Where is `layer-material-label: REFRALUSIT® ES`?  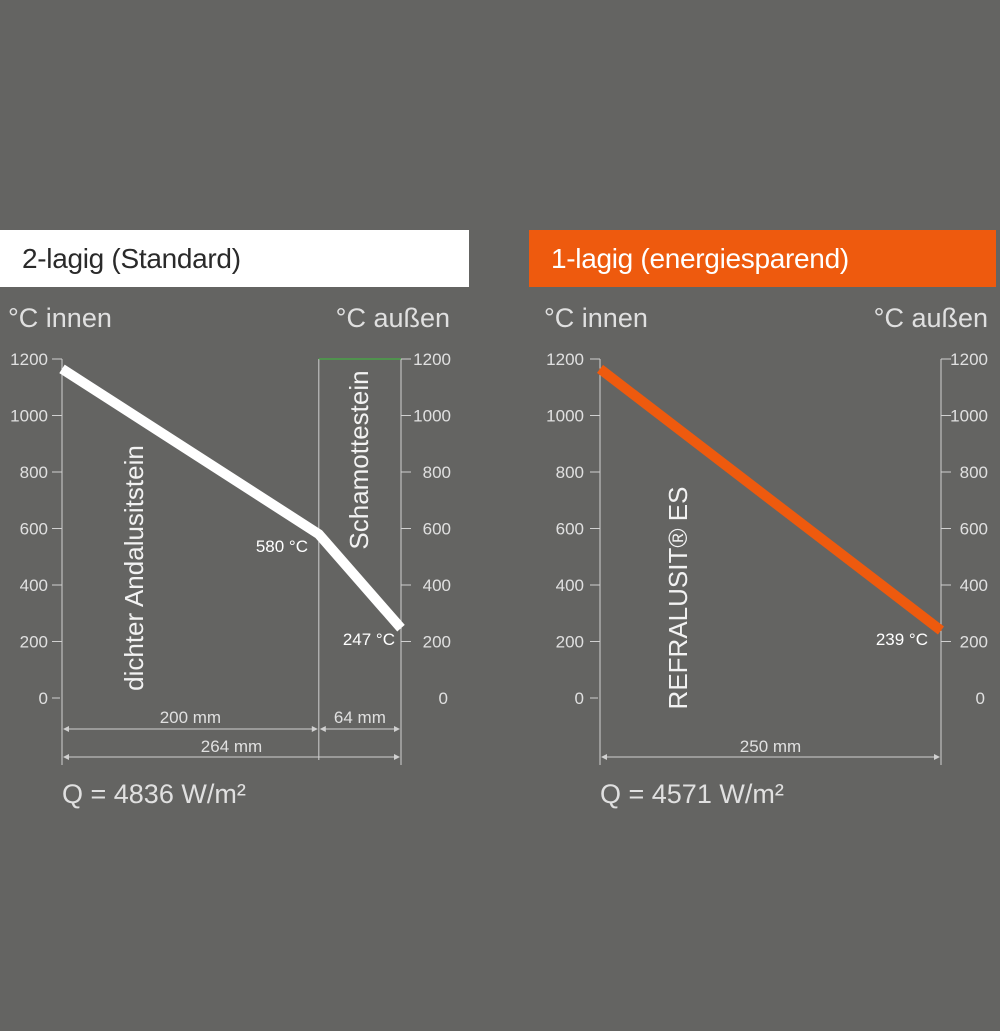 layer-material-label: REFRALUSIT® ES is located at coordinates (678, 598).